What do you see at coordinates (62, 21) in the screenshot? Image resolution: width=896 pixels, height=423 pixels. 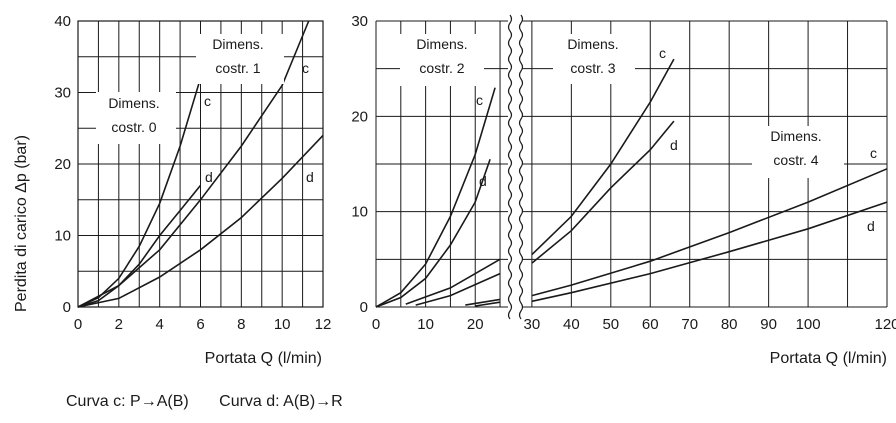 I see `left-y-tick-label: 40` at bounding box center [62, 21].